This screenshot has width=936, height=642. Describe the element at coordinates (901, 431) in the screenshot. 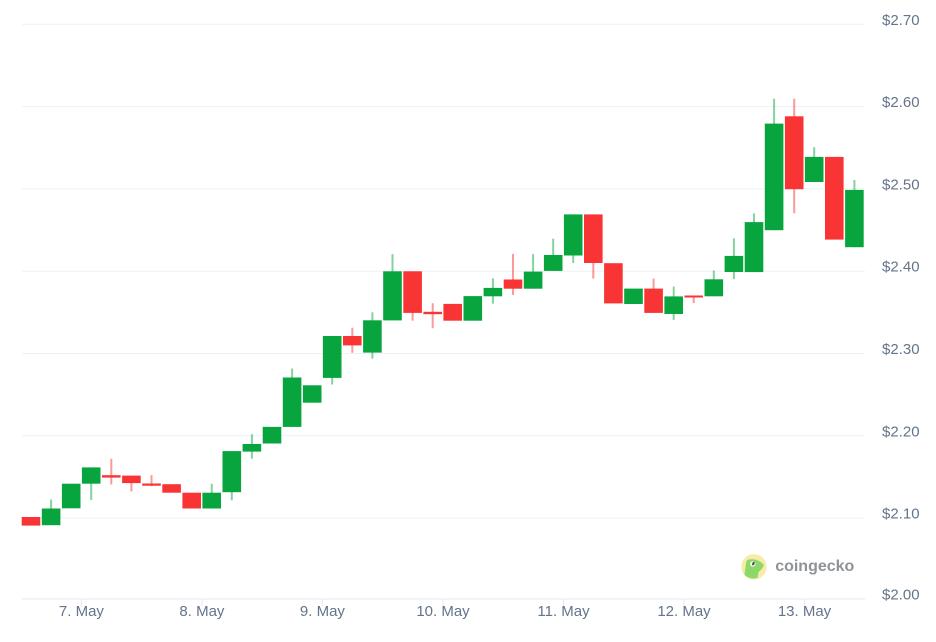

I see `svg-text: $2.20` at that location.